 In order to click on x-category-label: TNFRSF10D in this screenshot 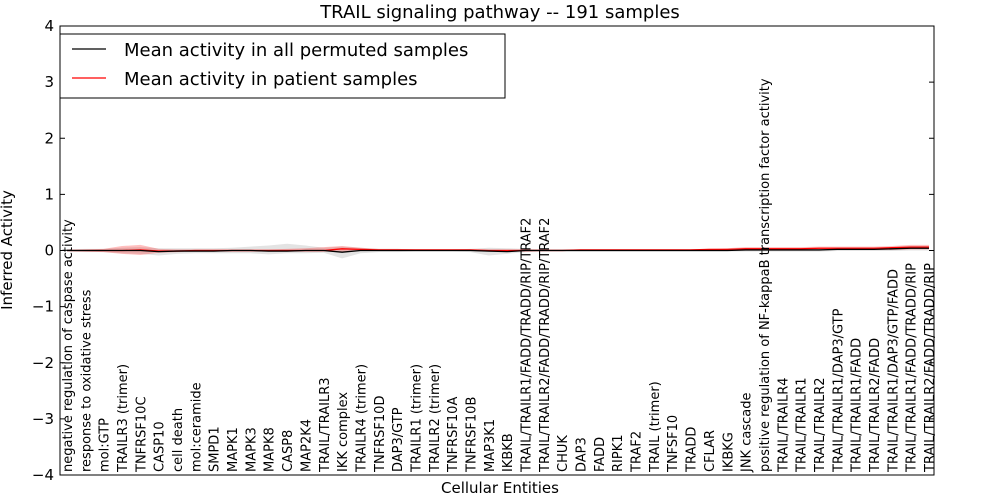, I will do `click(380, 434)`.